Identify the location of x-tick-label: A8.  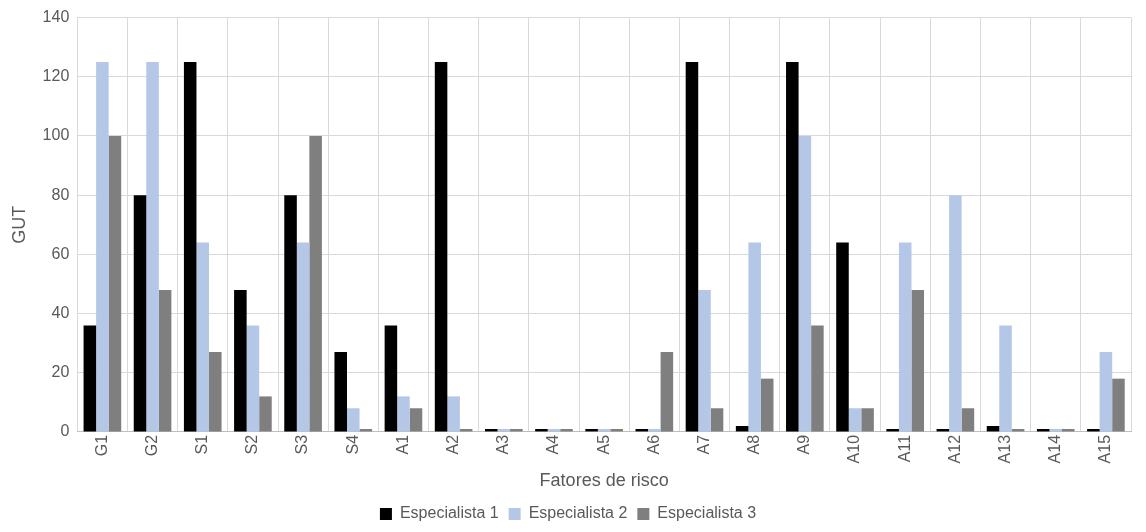
(754, 444).